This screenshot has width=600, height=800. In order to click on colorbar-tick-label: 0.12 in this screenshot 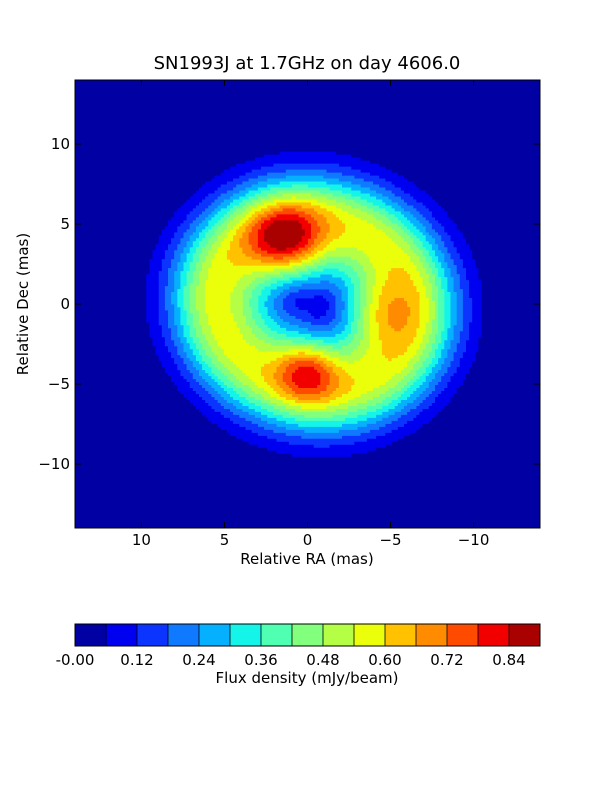, I will do `click(136, 660)`.